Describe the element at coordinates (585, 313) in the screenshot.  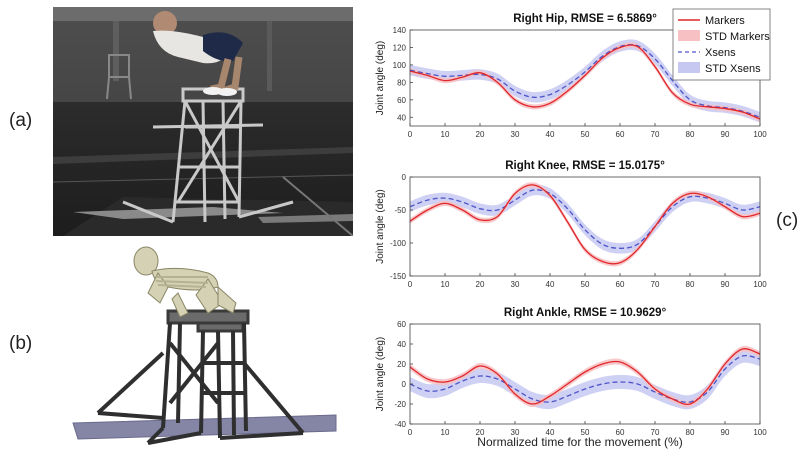
I see `chart-title: Right Ankle, RMSE = 10.9629°` at that location.